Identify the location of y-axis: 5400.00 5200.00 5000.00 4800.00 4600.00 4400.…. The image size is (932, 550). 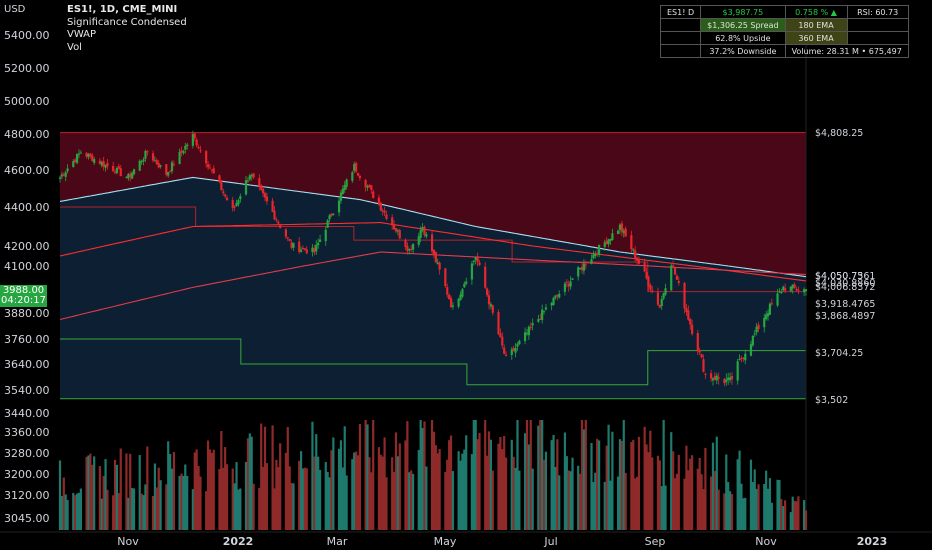
(27, 277).